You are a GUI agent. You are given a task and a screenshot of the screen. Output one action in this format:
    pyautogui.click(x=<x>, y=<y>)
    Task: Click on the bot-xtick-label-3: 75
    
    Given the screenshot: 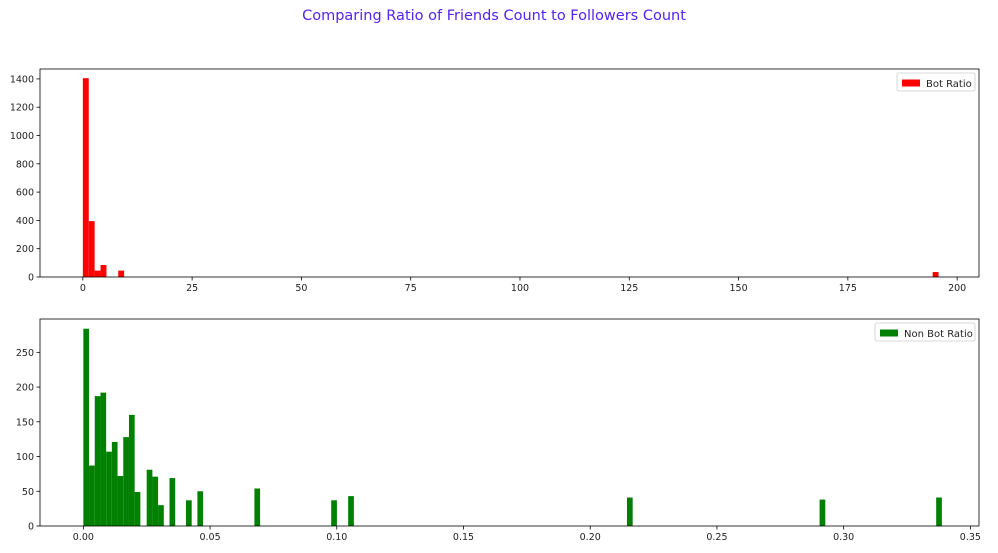 What is the action you would take?
    pyautogui.click(x=411, y=288)
    